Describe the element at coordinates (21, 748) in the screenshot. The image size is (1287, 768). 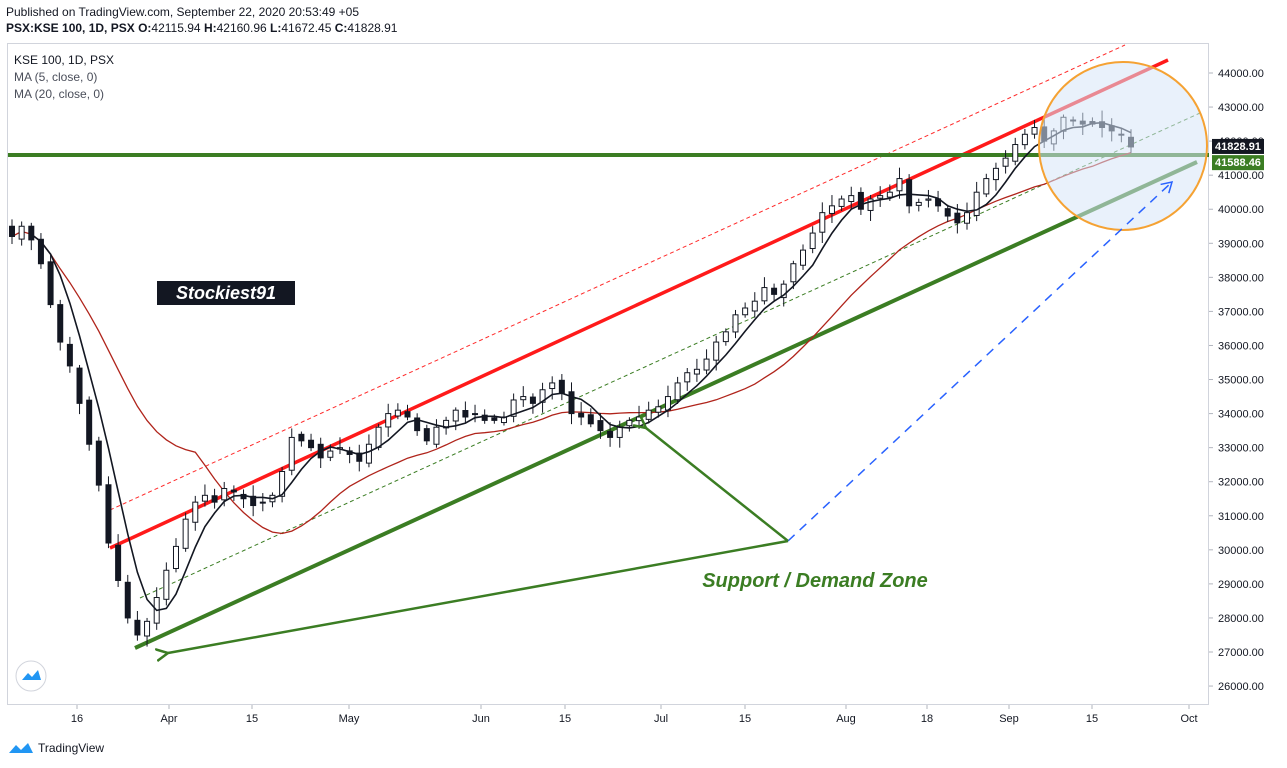
I see `tradingview-logo-icon` at that location.